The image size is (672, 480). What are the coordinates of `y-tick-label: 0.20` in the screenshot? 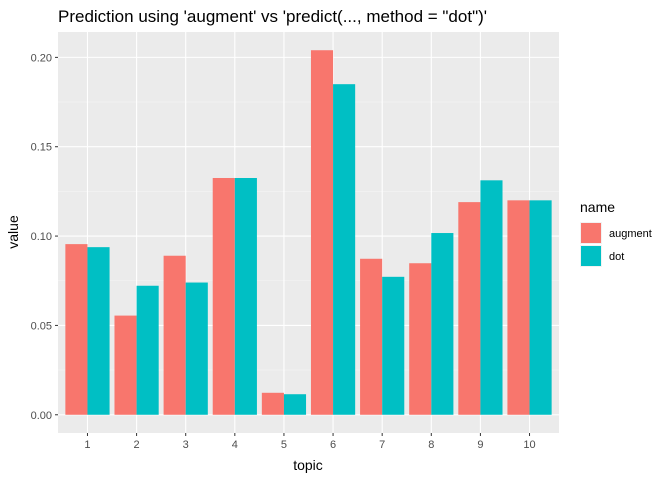 It's located at (41, 58).